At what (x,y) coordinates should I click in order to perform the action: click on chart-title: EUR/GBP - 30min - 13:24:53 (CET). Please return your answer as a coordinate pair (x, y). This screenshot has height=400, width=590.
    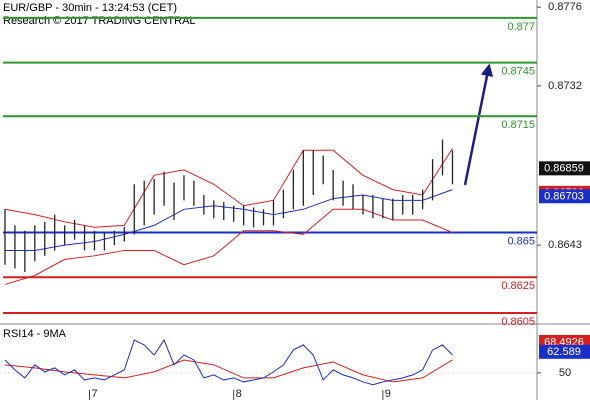
    Looking at the image, I should click on (90, 8).